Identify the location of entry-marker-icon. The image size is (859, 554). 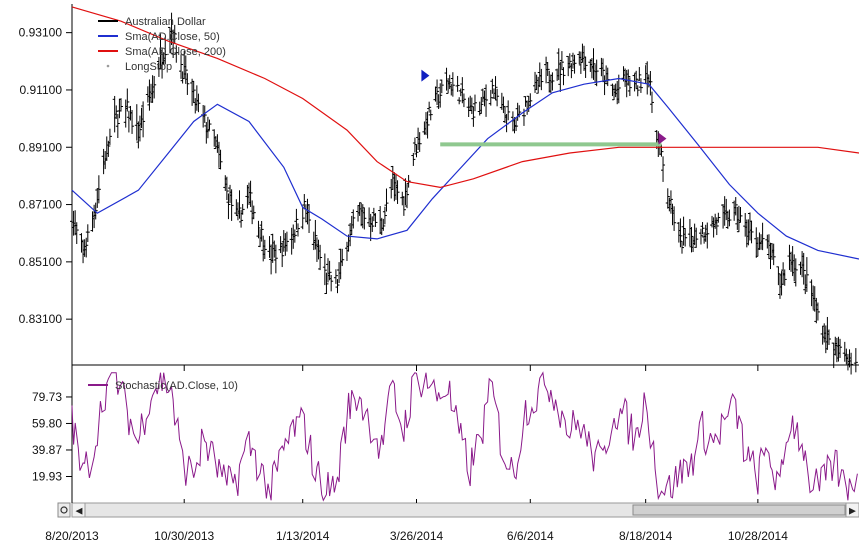
(425, 75).